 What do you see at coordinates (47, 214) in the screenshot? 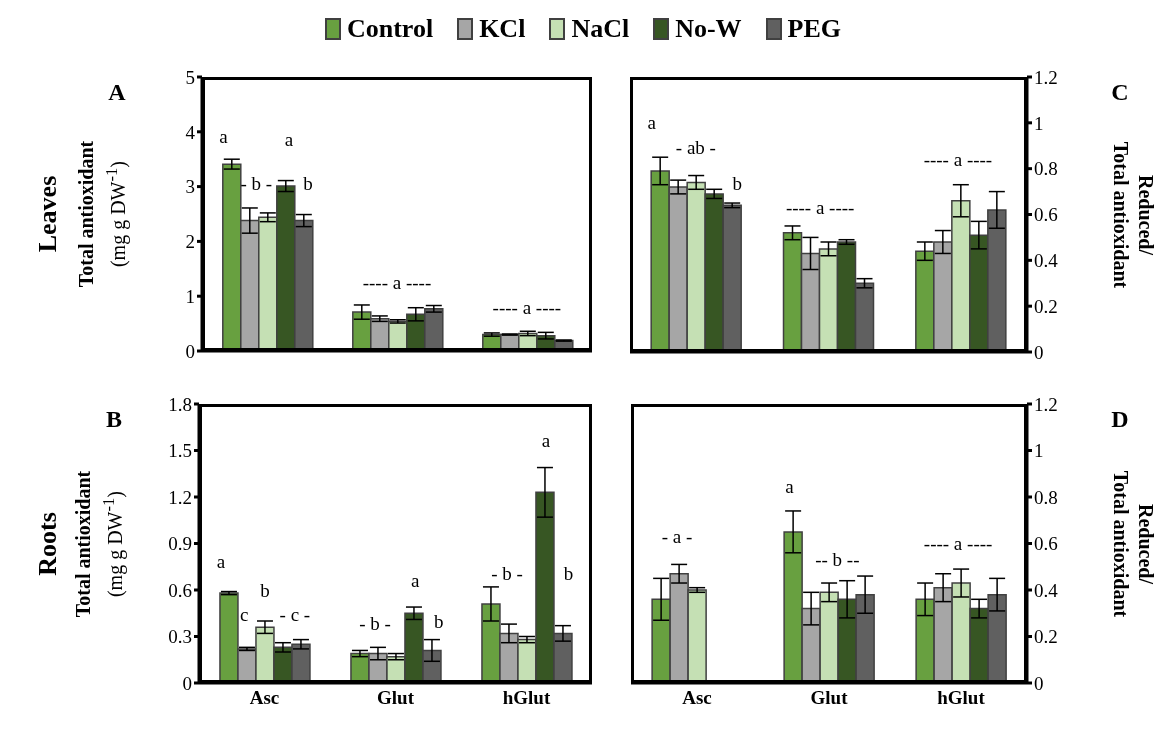
I see `text: Leaves` at bounding box center [47, 214].